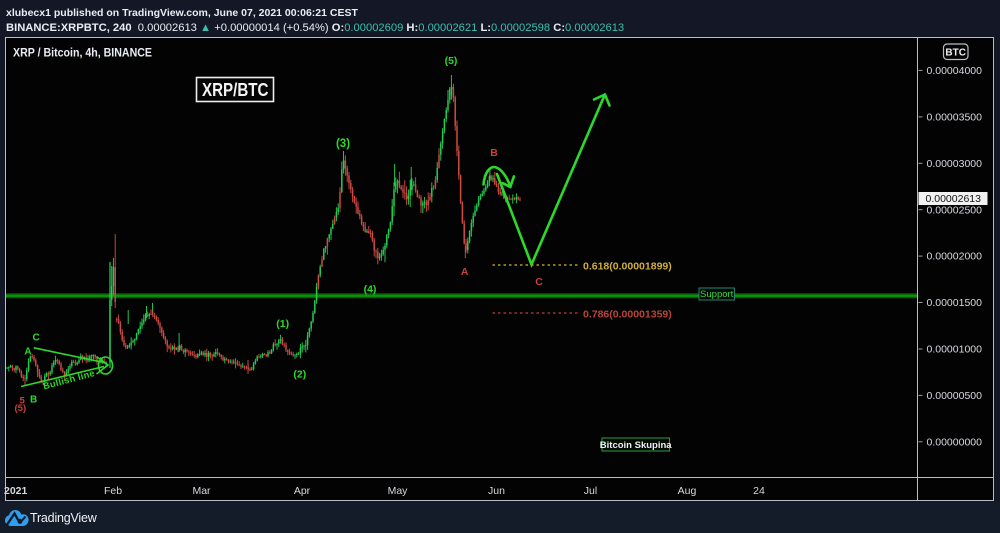  What do you see at coordinates (687, 491) in the screenshot?
I see `svg-text: Aug` at bounding box center [687, 491].